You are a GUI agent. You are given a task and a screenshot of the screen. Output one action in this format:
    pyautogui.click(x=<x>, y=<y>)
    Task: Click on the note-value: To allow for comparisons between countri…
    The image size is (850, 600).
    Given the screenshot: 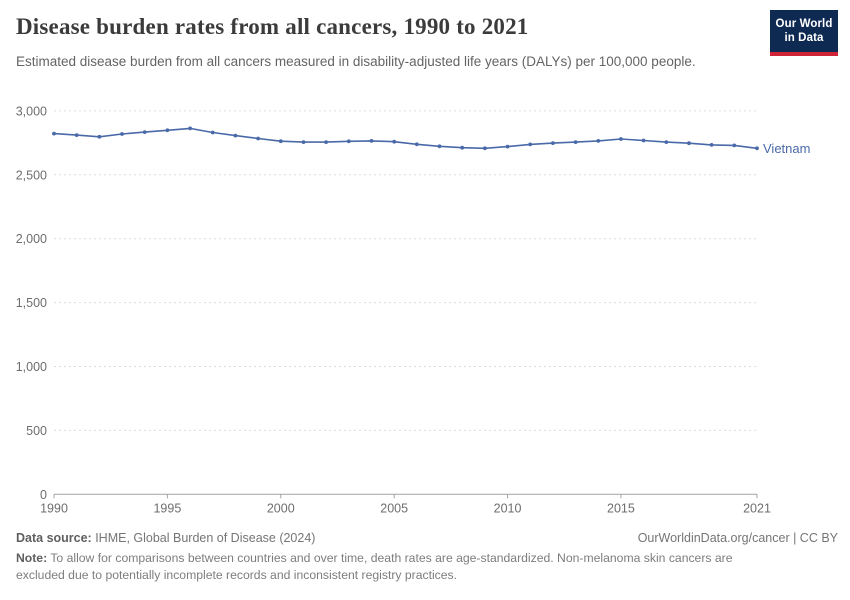 What is the action you would take?
    pyautogui.click(x=374, y=567)
    